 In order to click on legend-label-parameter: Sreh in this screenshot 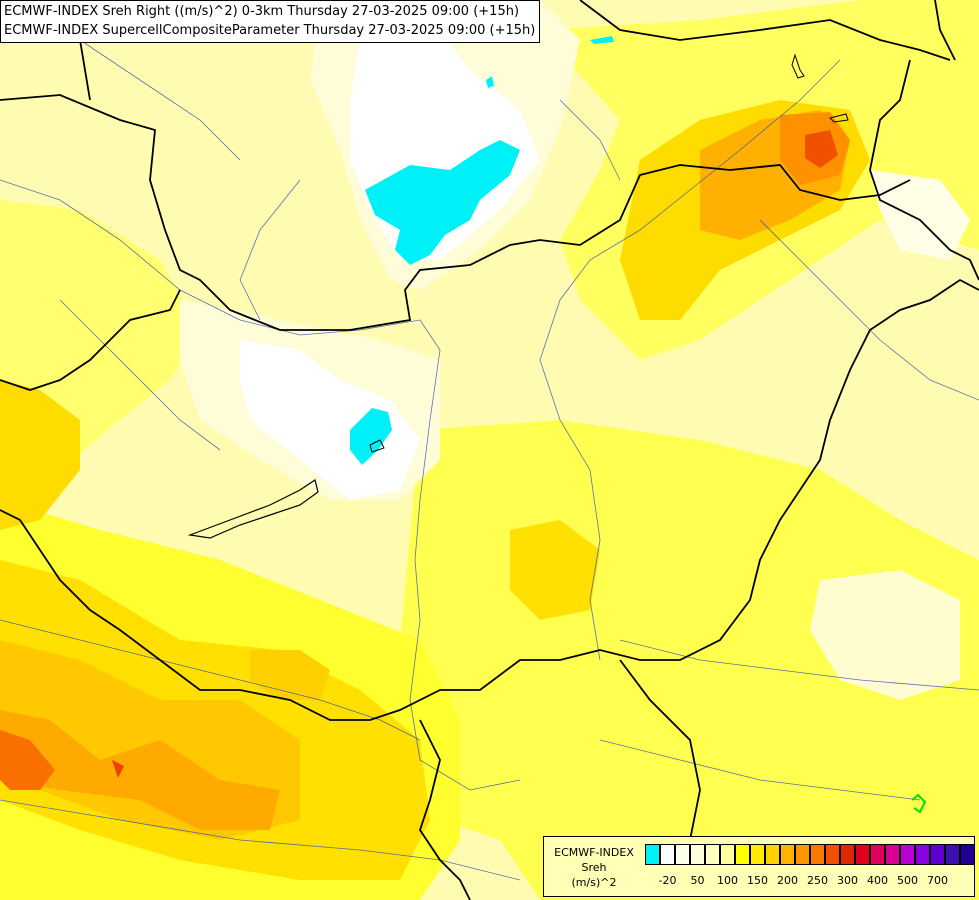, I will do `click(594, 867)`.